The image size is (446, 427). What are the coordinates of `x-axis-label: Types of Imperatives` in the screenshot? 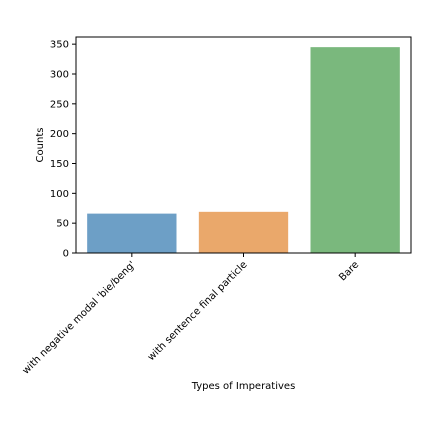 It's located at (243, 386).